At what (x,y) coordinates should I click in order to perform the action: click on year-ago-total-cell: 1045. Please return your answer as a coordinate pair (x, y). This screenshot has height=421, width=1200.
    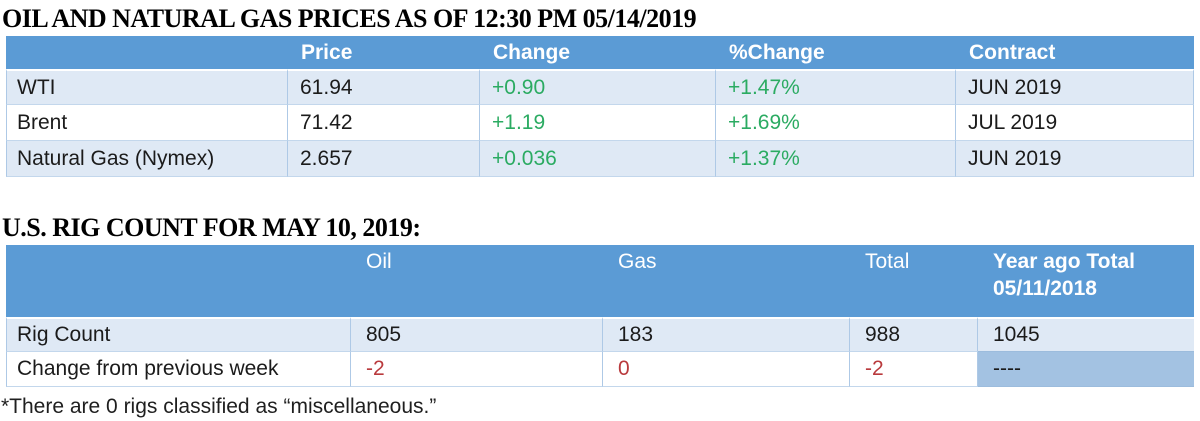
    Looking at the image, I should click on (1086, 334).